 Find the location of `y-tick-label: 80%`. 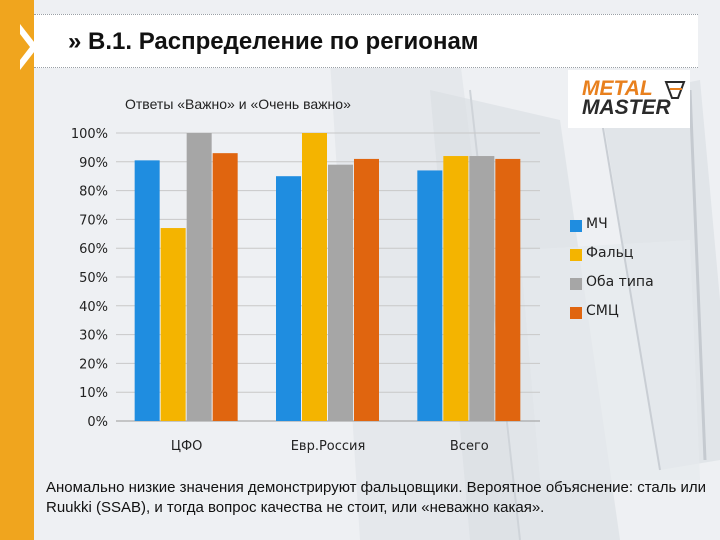

y-tick-label: 80% is located at coordinates (93, 192).